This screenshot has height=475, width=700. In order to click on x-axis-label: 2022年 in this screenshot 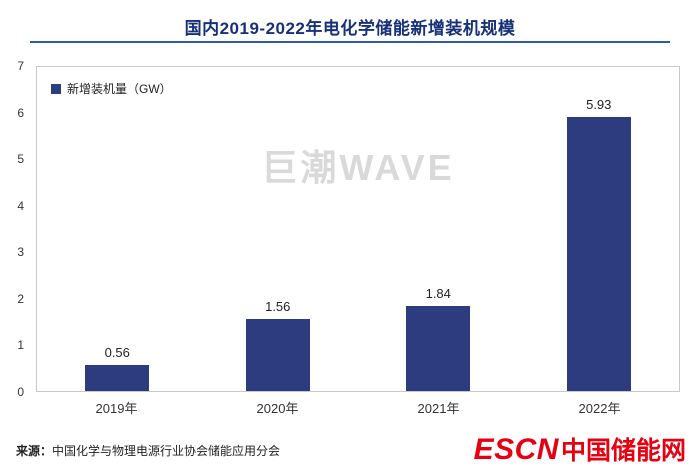, I will do `click(599, 408)`.